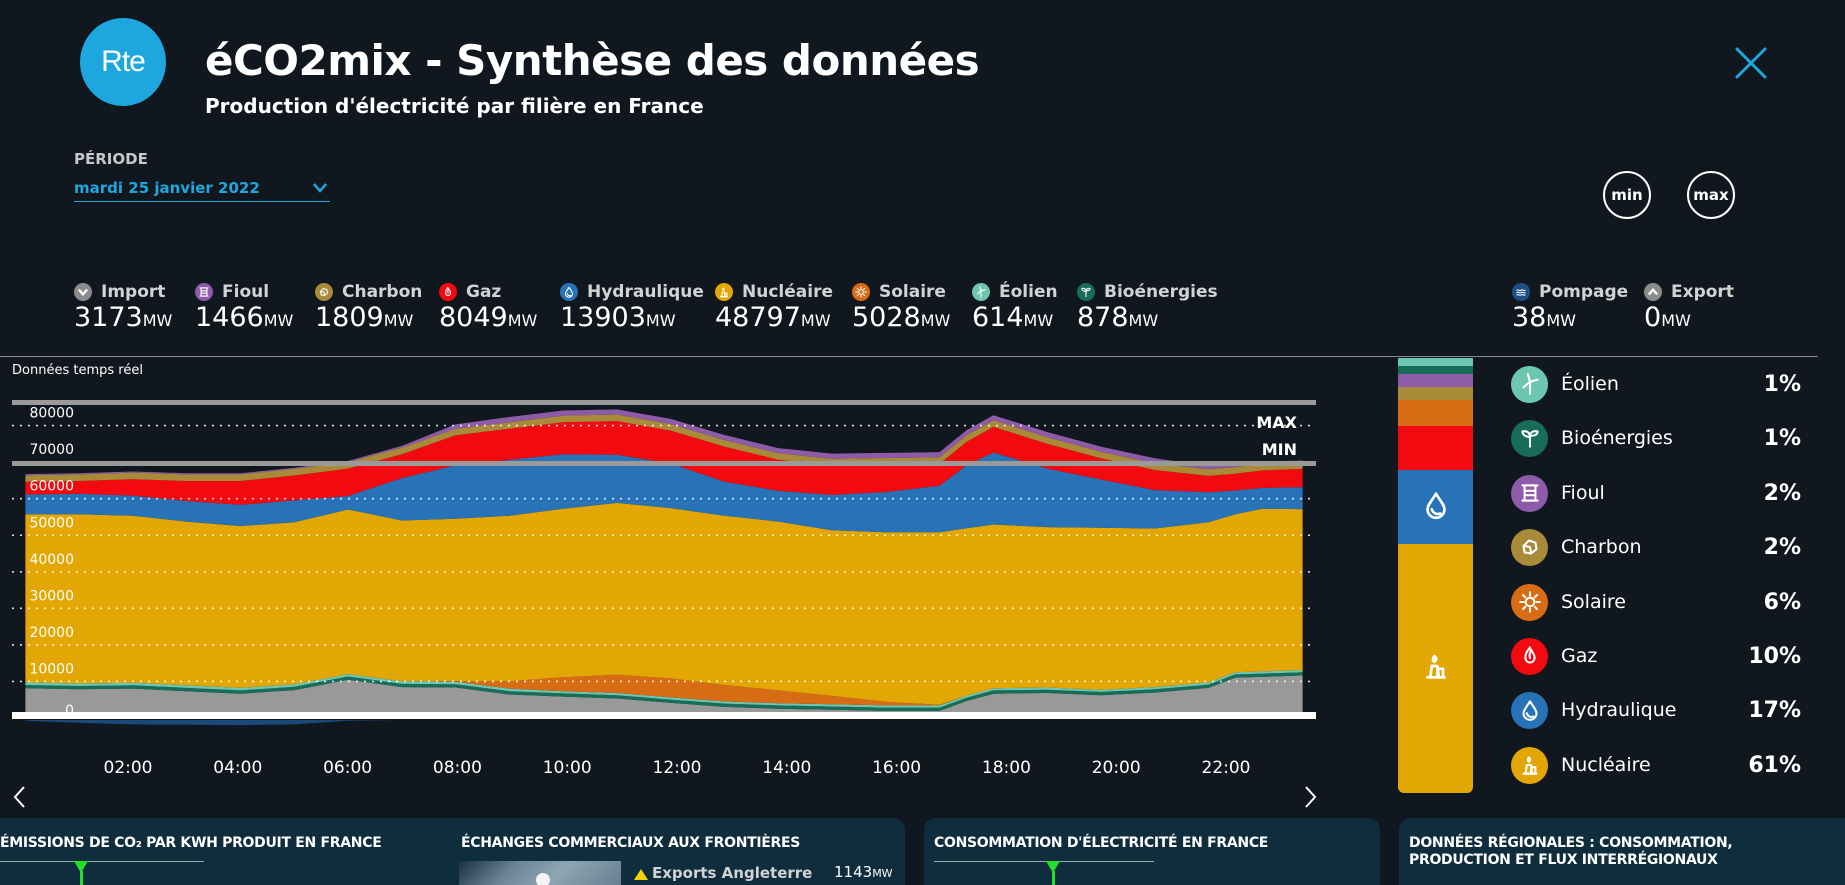  Describe the element at coordinates (1103, 317) in the screenshot. I see `legend-value: 878` at that location.